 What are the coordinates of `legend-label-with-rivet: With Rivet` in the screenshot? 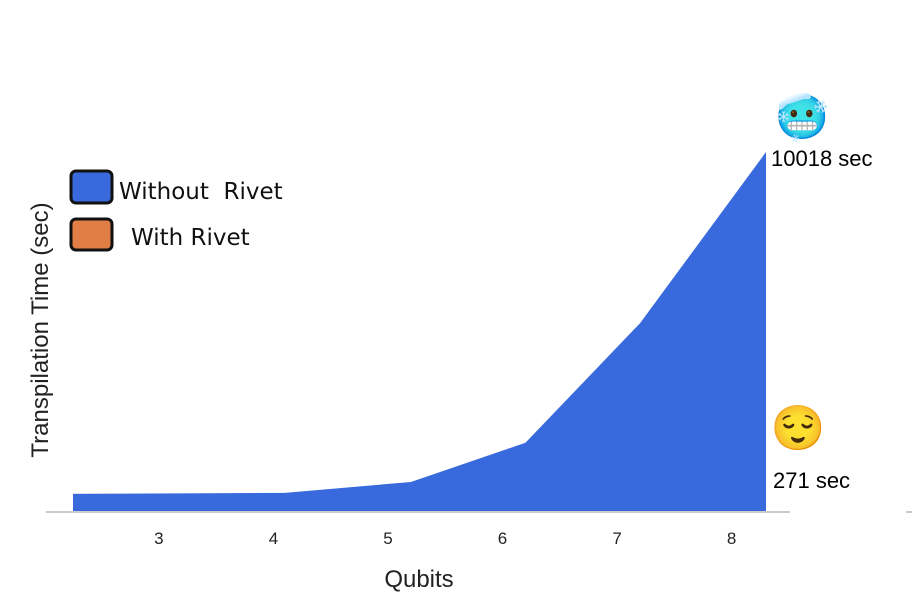 It's located at (190, 238).